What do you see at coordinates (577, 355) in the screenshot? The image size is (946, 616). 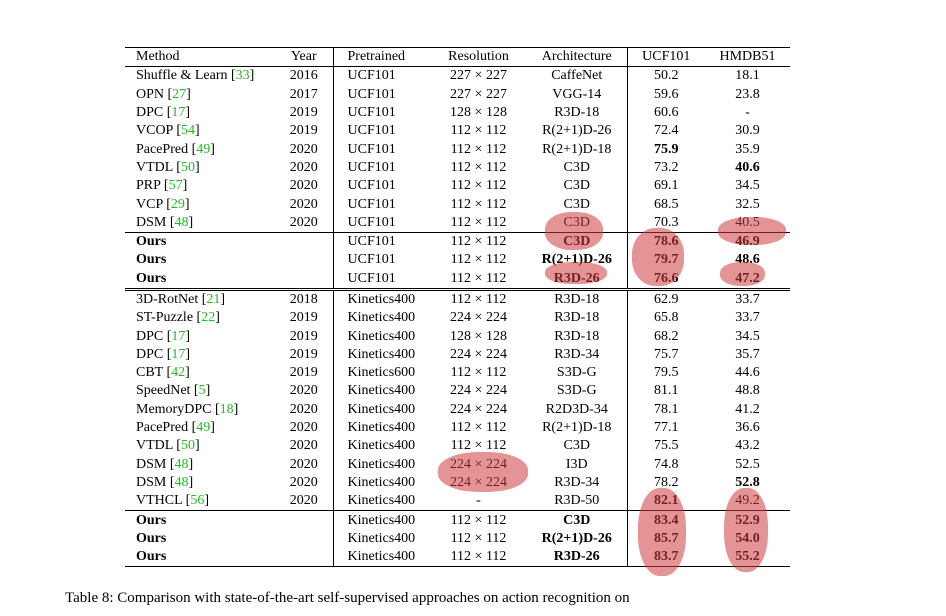 I see `table-cell: R3D-34` at bounding box center [577, 355].